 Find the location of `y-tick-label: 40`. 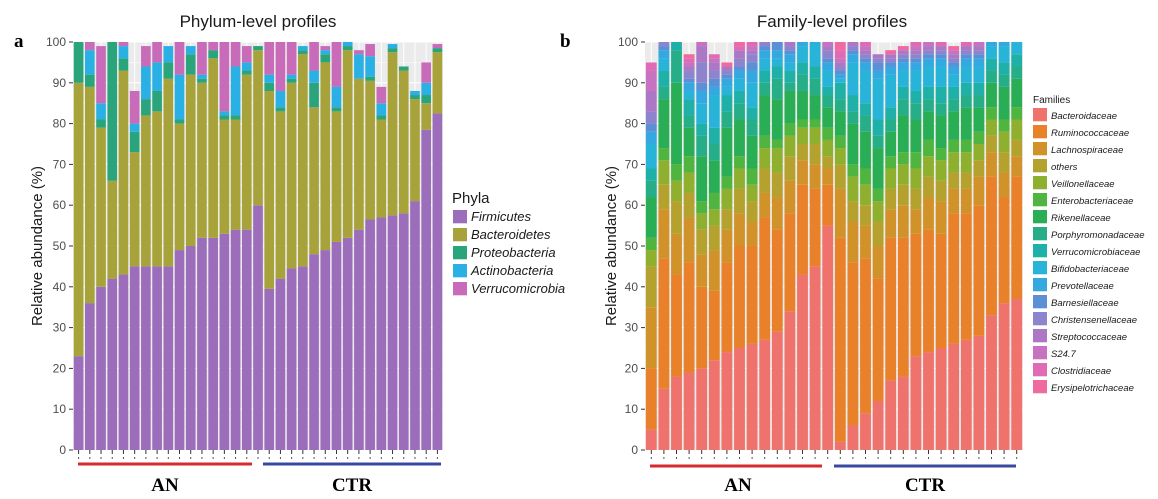

y-tick-label: 40 is located at coordinates (60, 287).